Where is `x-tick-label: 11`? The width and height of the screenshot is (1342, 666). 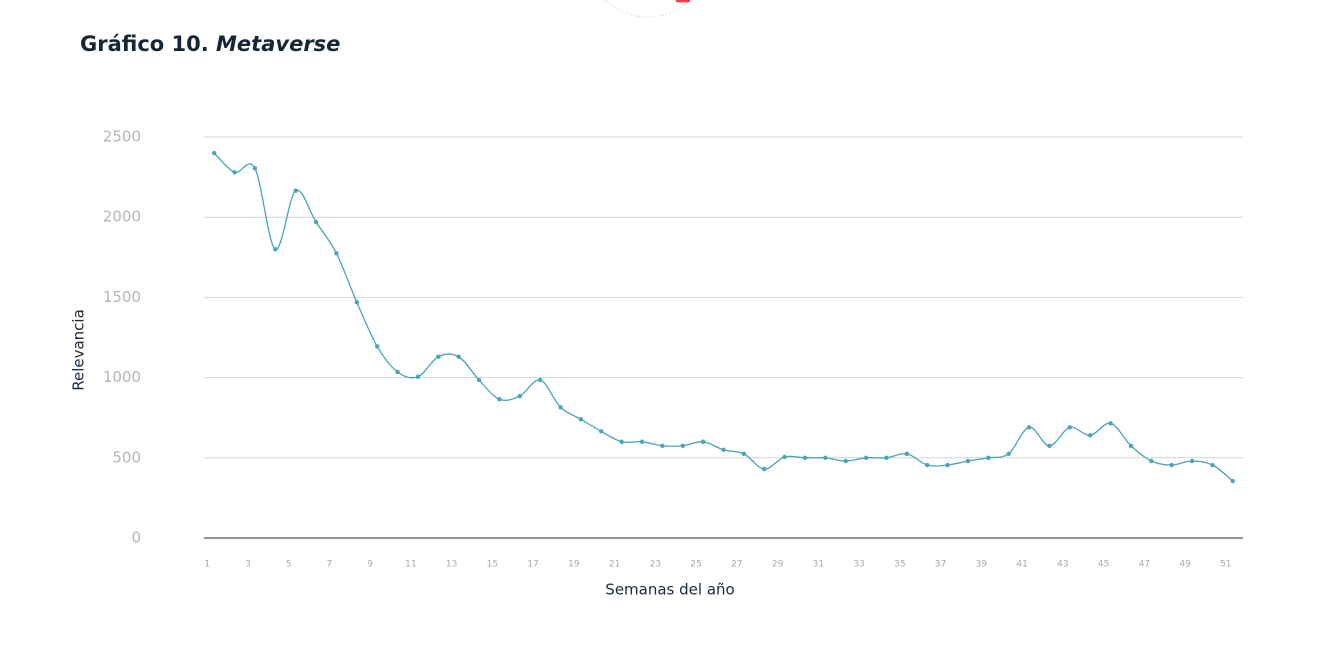 x-tick-label: 11 is located at coordinates (410, 565).